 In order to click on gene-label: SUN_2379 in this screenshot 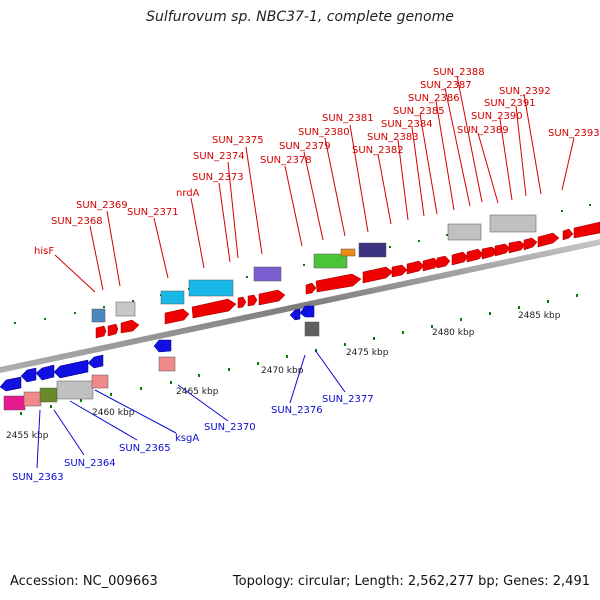, I will do `click(305, 146)`.